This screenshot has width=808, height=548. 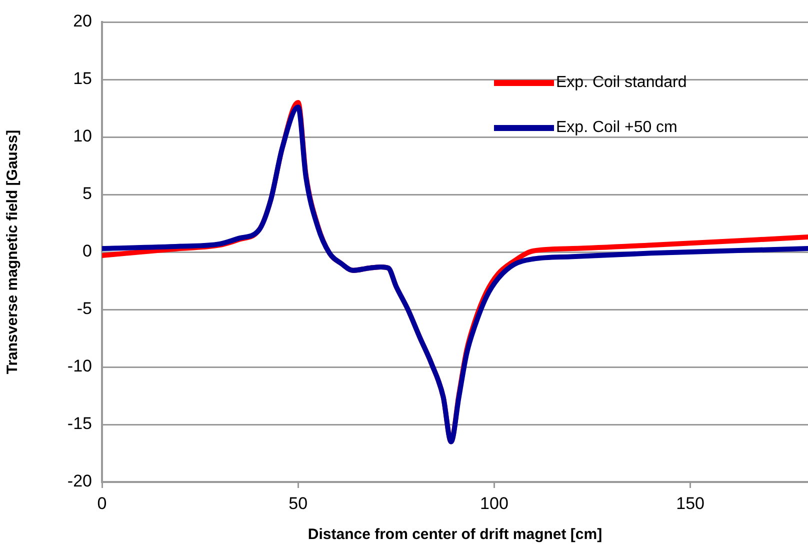 I want to click on y-tick-label: 20, so click(x=82, y=21).